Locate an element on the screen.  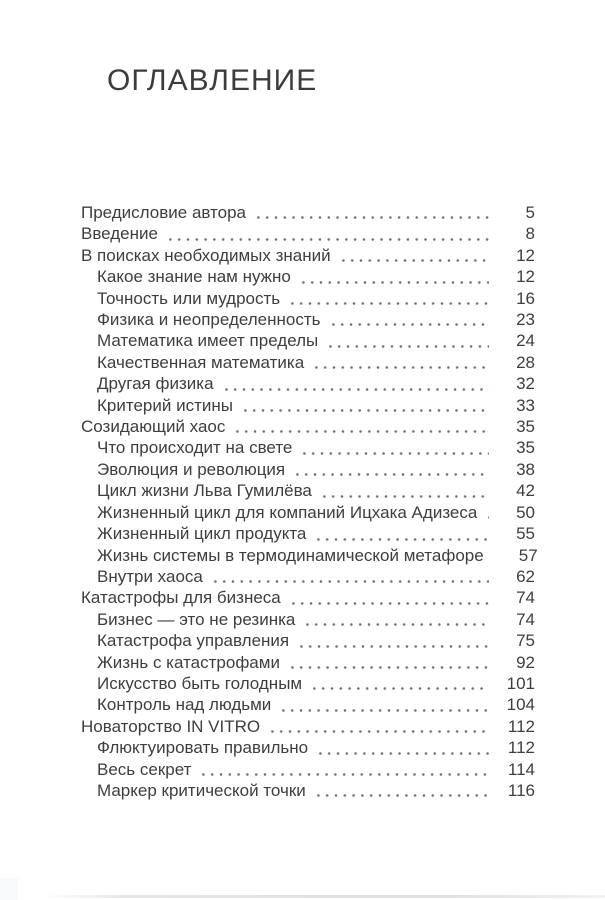
toc-row: Флюктуировать правильно 112 is located at coordinates (308, 747).